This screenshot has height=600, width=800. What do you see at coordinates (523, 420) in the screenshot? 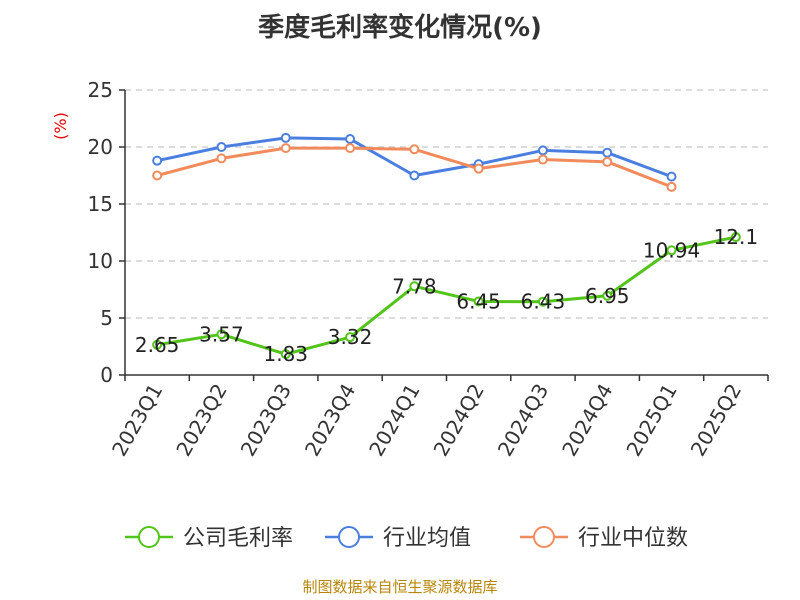
I see `x-tick-label: 2024Q3` at bounding box center [523, 420].